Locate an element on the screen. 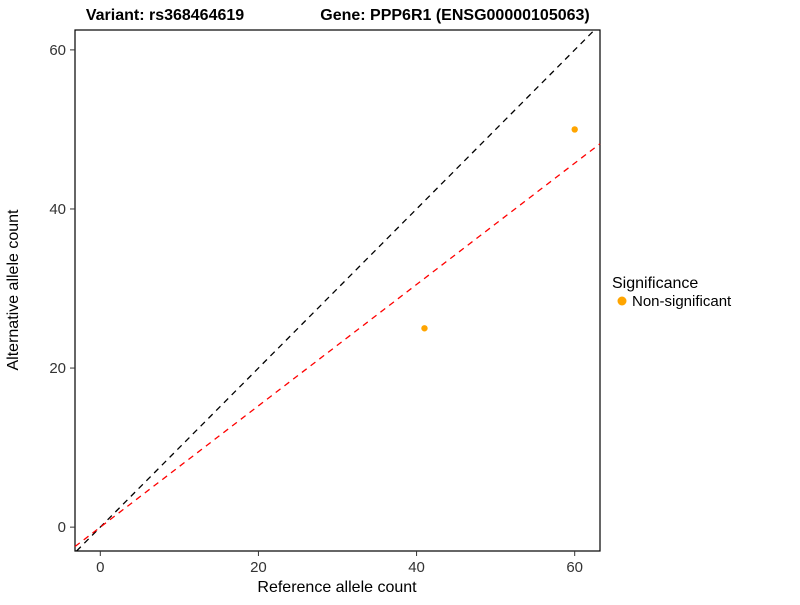 The height and width of the screenshot is (605, 800). x-tick-label: 0 is located at coordinates (100, 567).